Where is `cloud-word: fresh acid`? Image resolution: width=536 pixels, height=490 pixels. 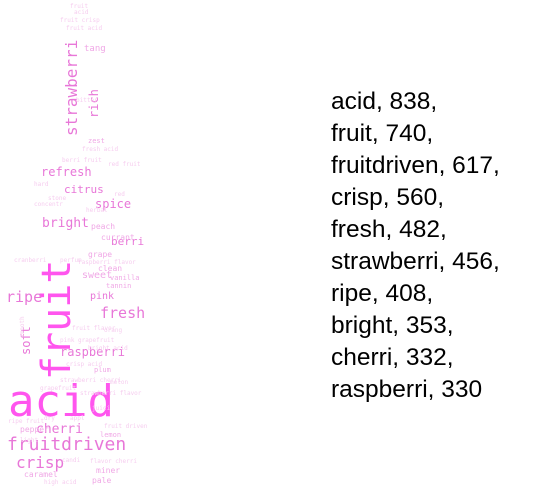
cloud-word: fresh acid is located at coordinates (100, 149).